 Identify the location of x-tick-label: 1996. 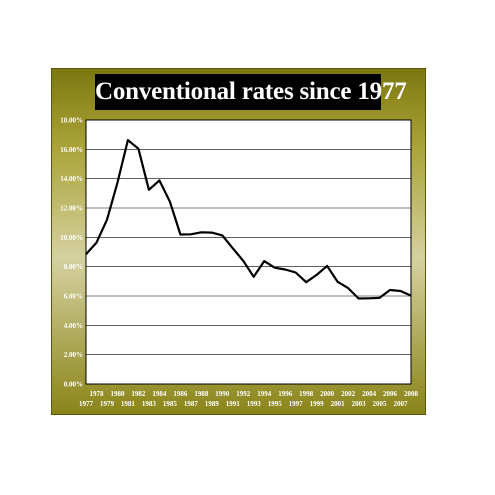
(285, 394).